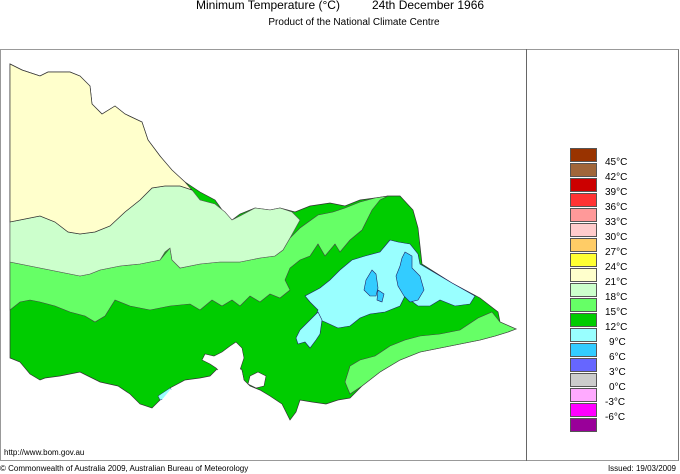 The width and height of the screenshot is (680, 474). Describe the element at coordinates (371, 283) in the screenshot. I see `zone-6-9-west` at that location.